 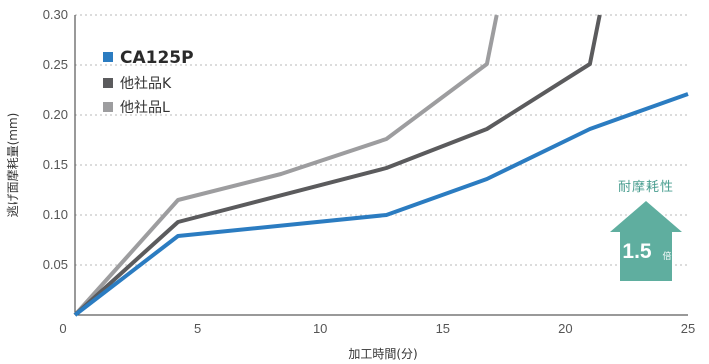 I want to click on y-tick-label: 0.05, so click(x=55, y=264).